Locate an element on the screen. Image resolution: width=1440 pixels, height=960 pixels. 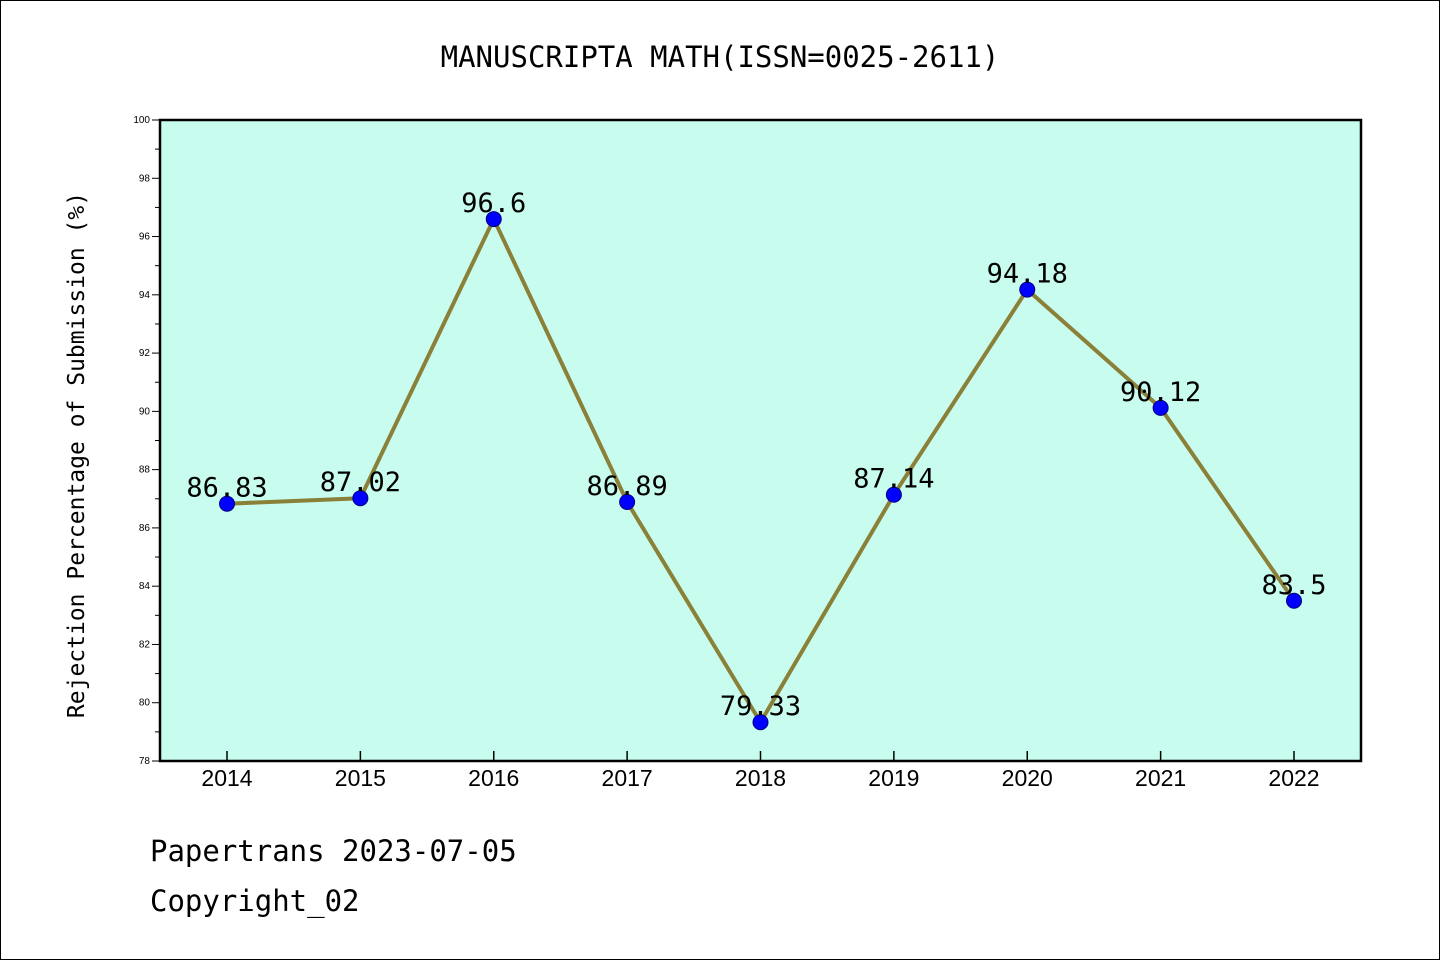
y-tick-label: 88 is located at coordinates (145, 470).